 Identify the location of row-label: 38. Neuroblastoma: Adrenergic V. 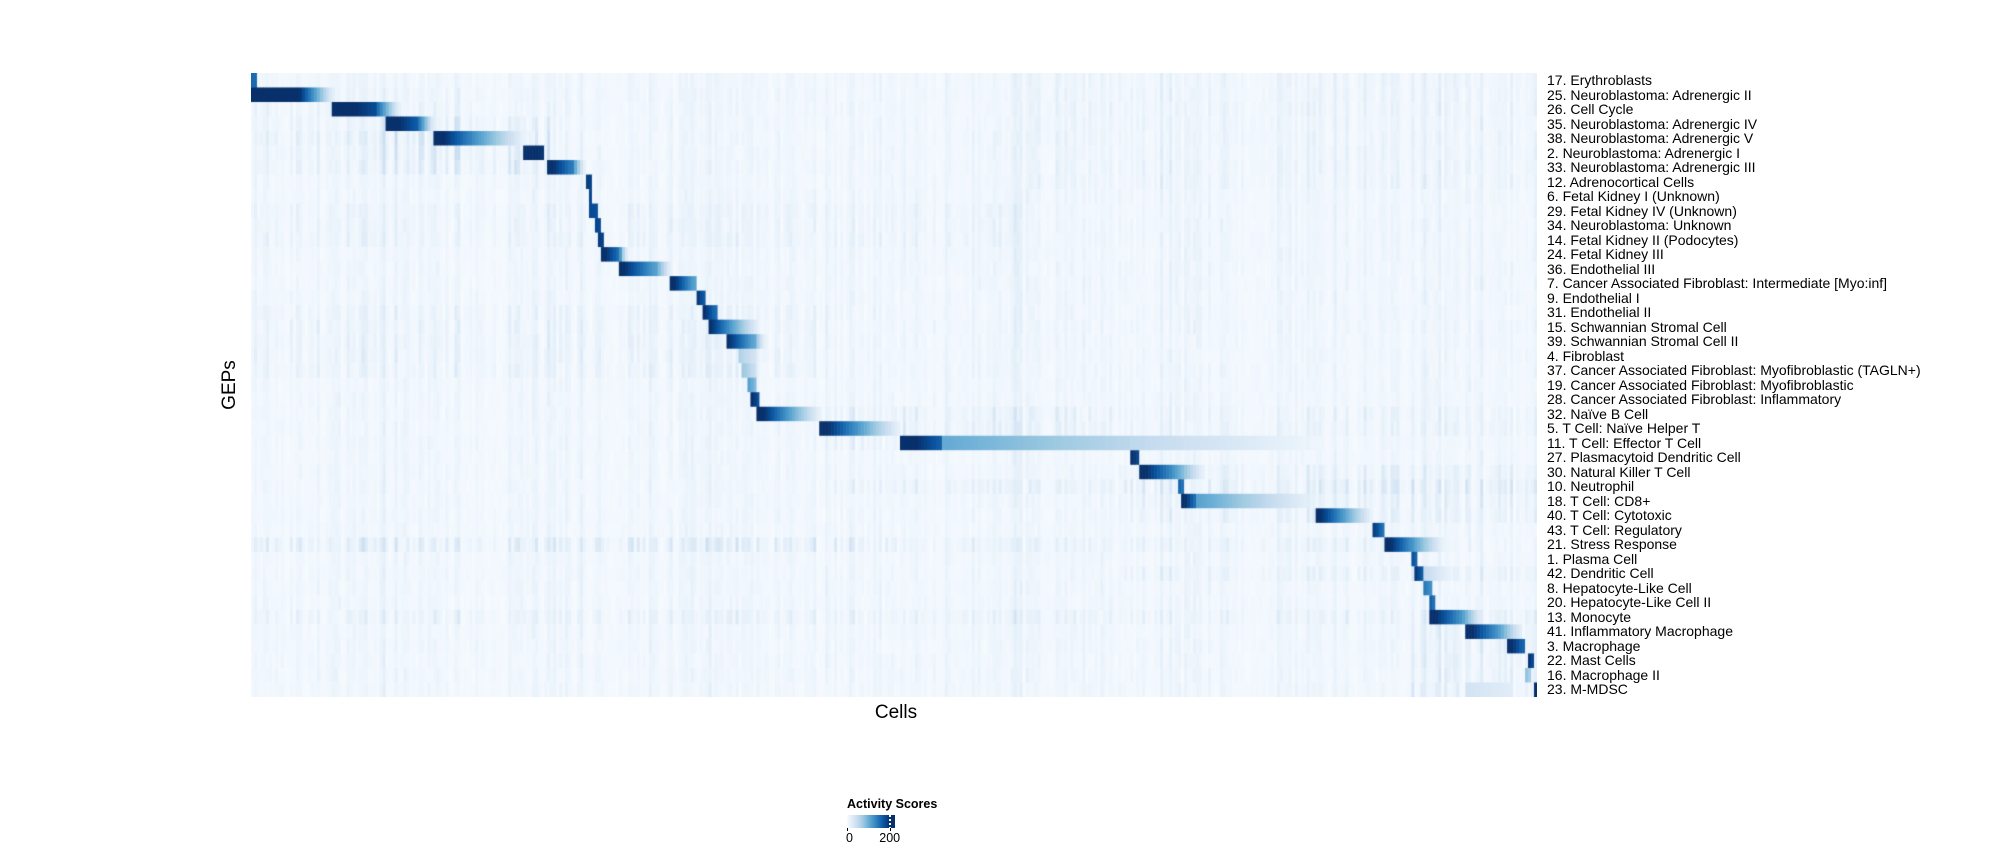
(1650, 138).